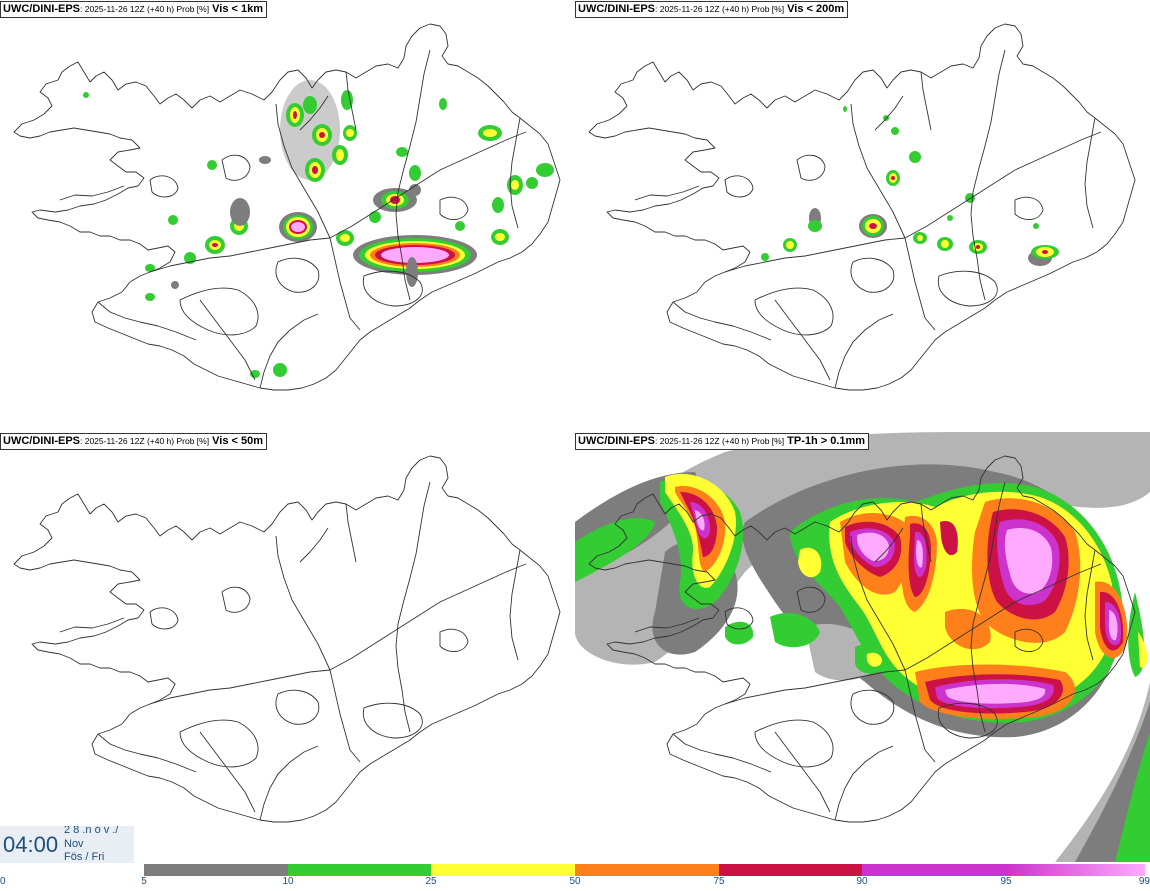 This screenshot has width=1150, height=891. Describe the element at coordinates (575, 881) in the screenshot. I see `legend-tick-label: 50` at that location.